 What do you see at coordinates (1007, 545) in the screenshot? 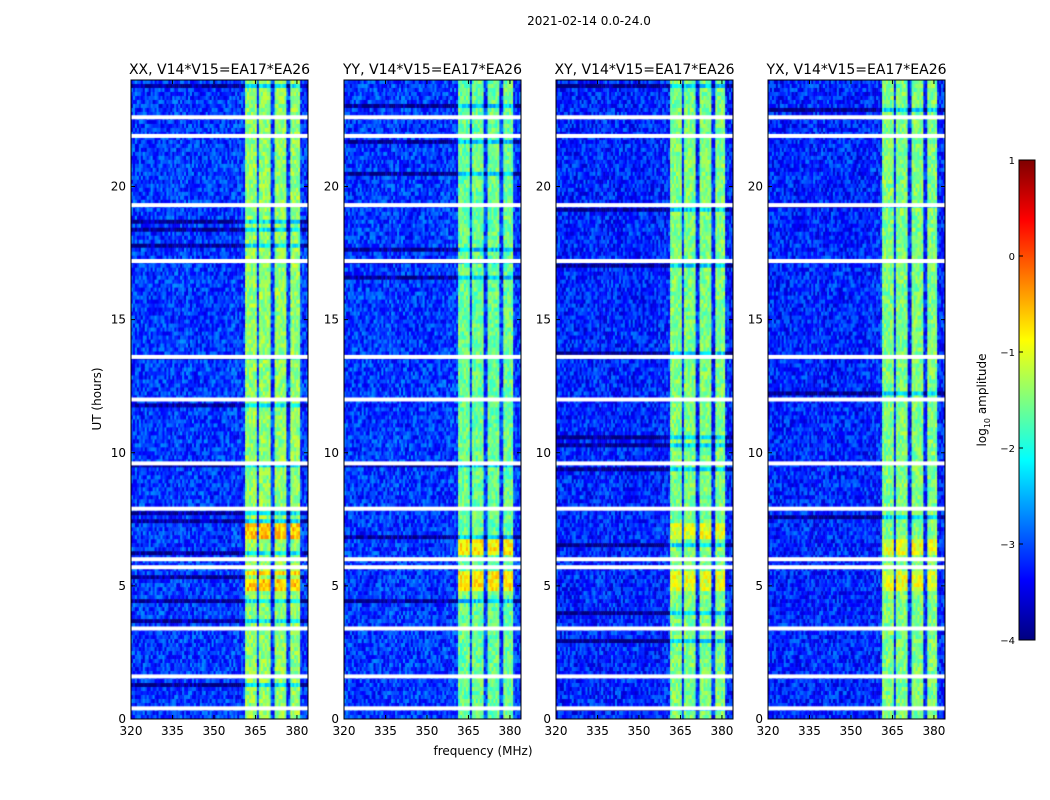
I see `colorbar-tick-label: −3` at bounding box center [1007, 545].